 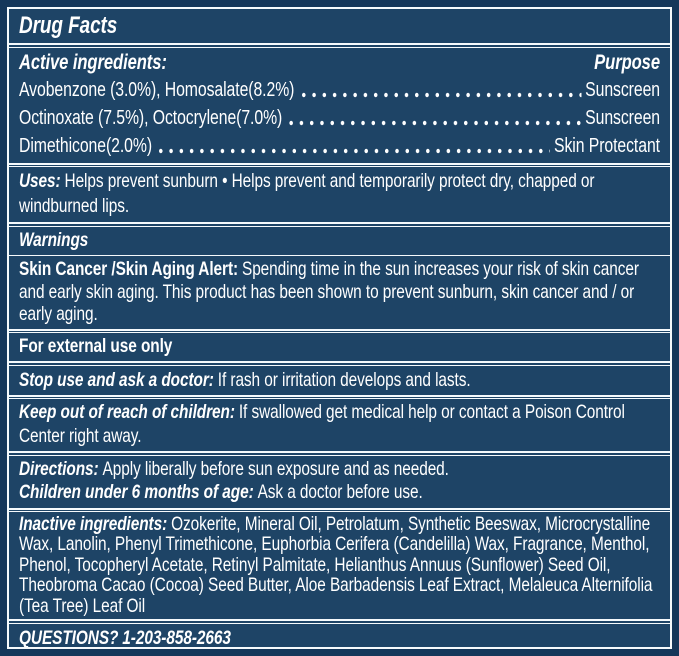 I want to click on ingredient-name: Dimethicone(2.0%), so click(x=86, y=145).